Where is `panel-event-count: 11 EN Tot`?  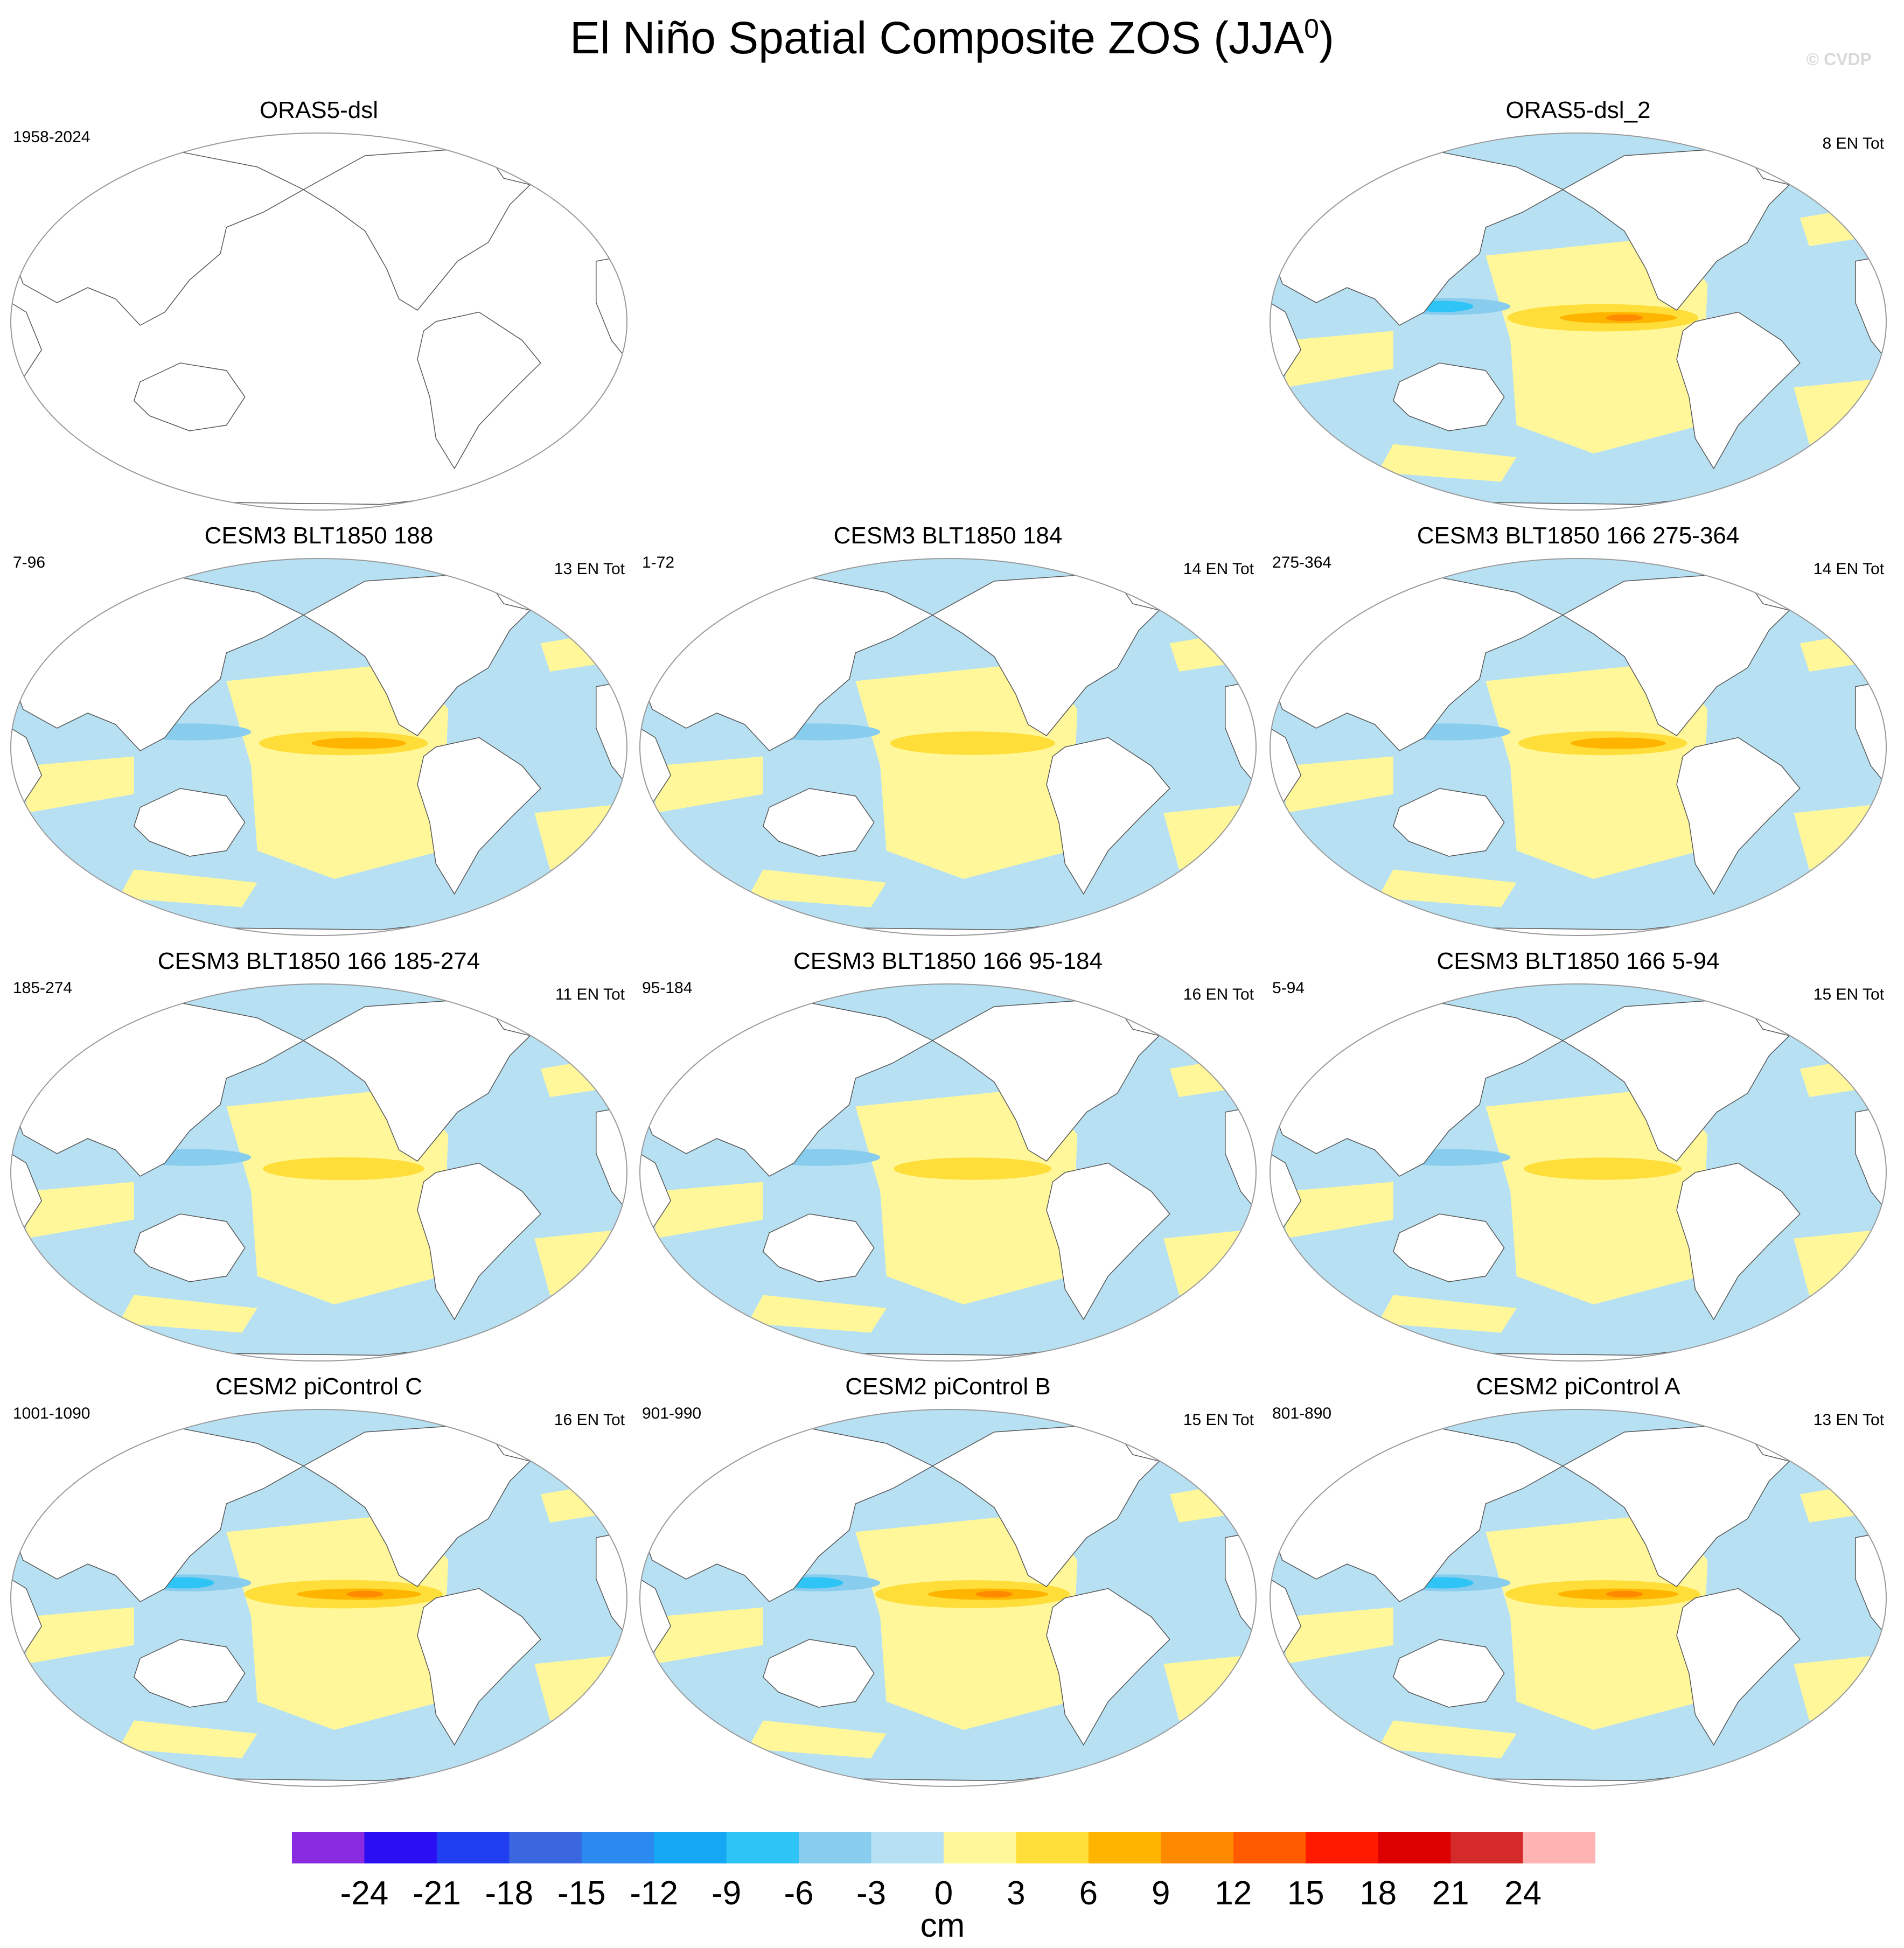
panel-event-count: 11 EN Tot is located at coordinates (590, 994).